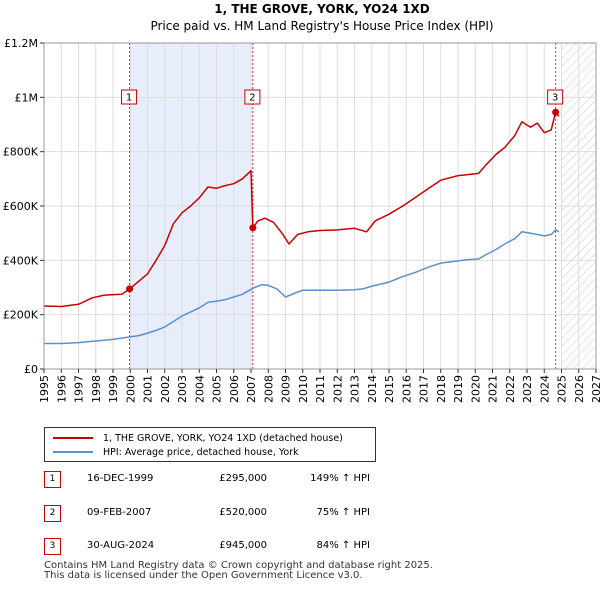 This screenshot has width=600, height=590. Describe the element at coordinates (544, 389) in the screenshot. I see `x-tick-label: 2024` at that location.